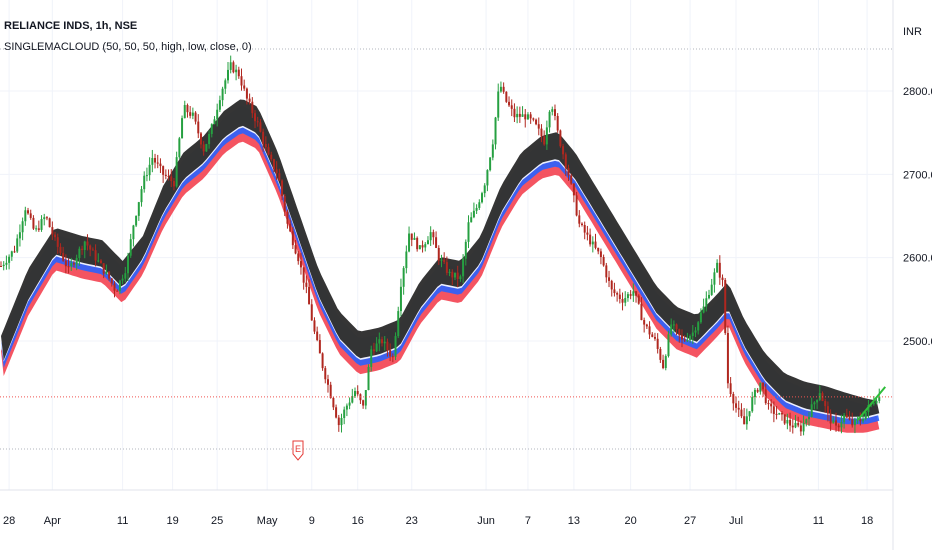 The height and width of the screenshot is (555, 932). I want to click on ma-high-price-value: 2422.05, so click(915, 429).